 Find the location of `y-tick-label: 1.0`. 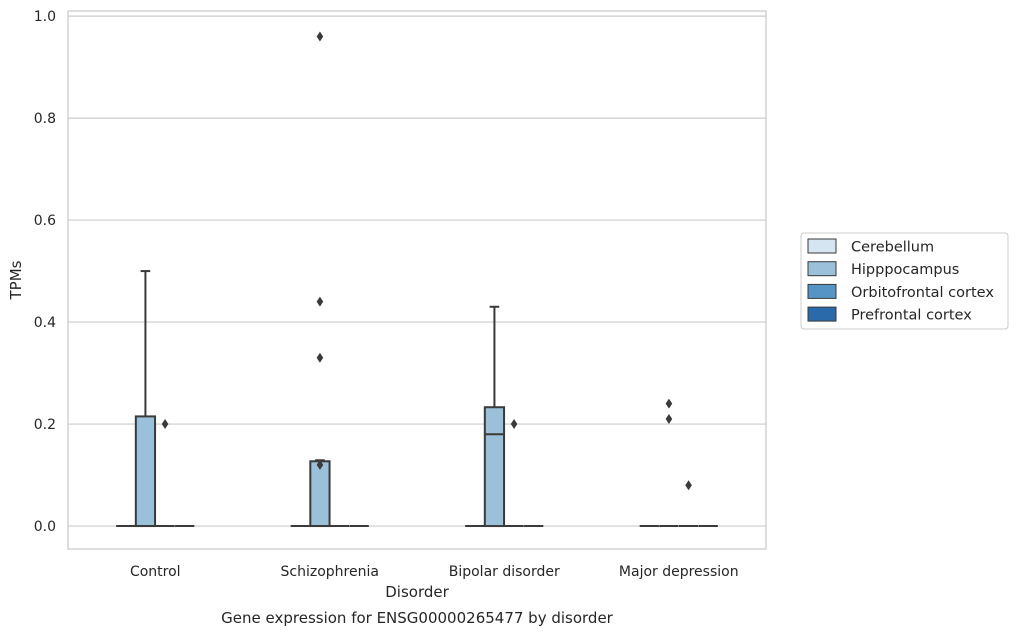

y-tick-label: 1.0 is located at coordinates (45, 17).